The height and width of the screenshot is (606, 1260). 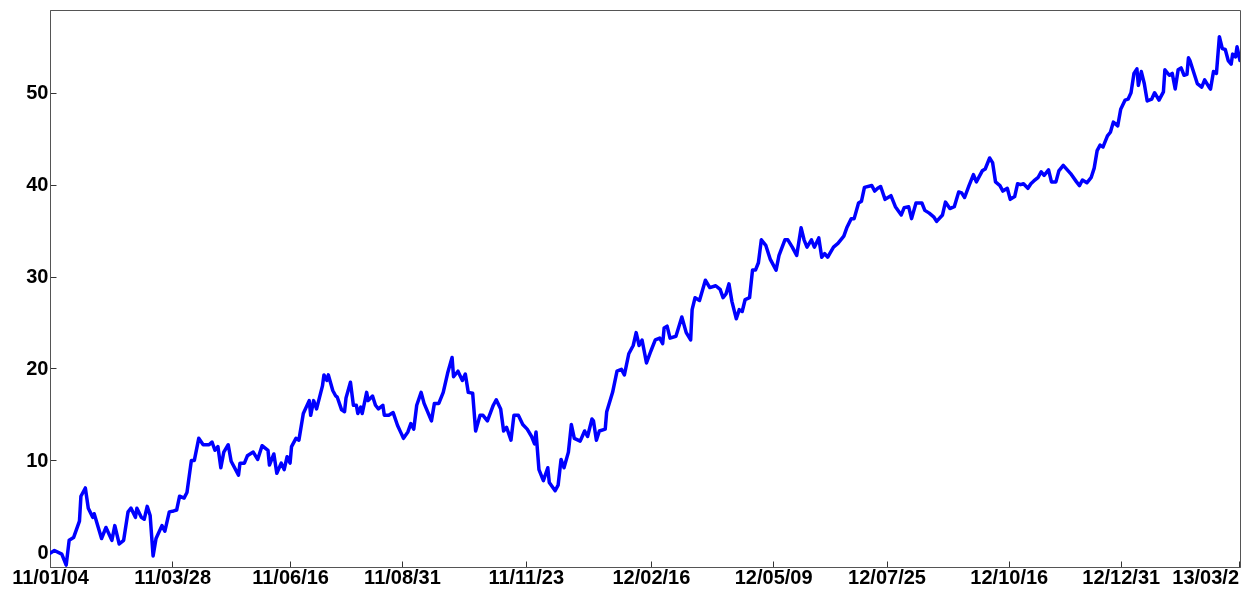 I want to click on y-tick-label: 30, so click(x=37, y=276).